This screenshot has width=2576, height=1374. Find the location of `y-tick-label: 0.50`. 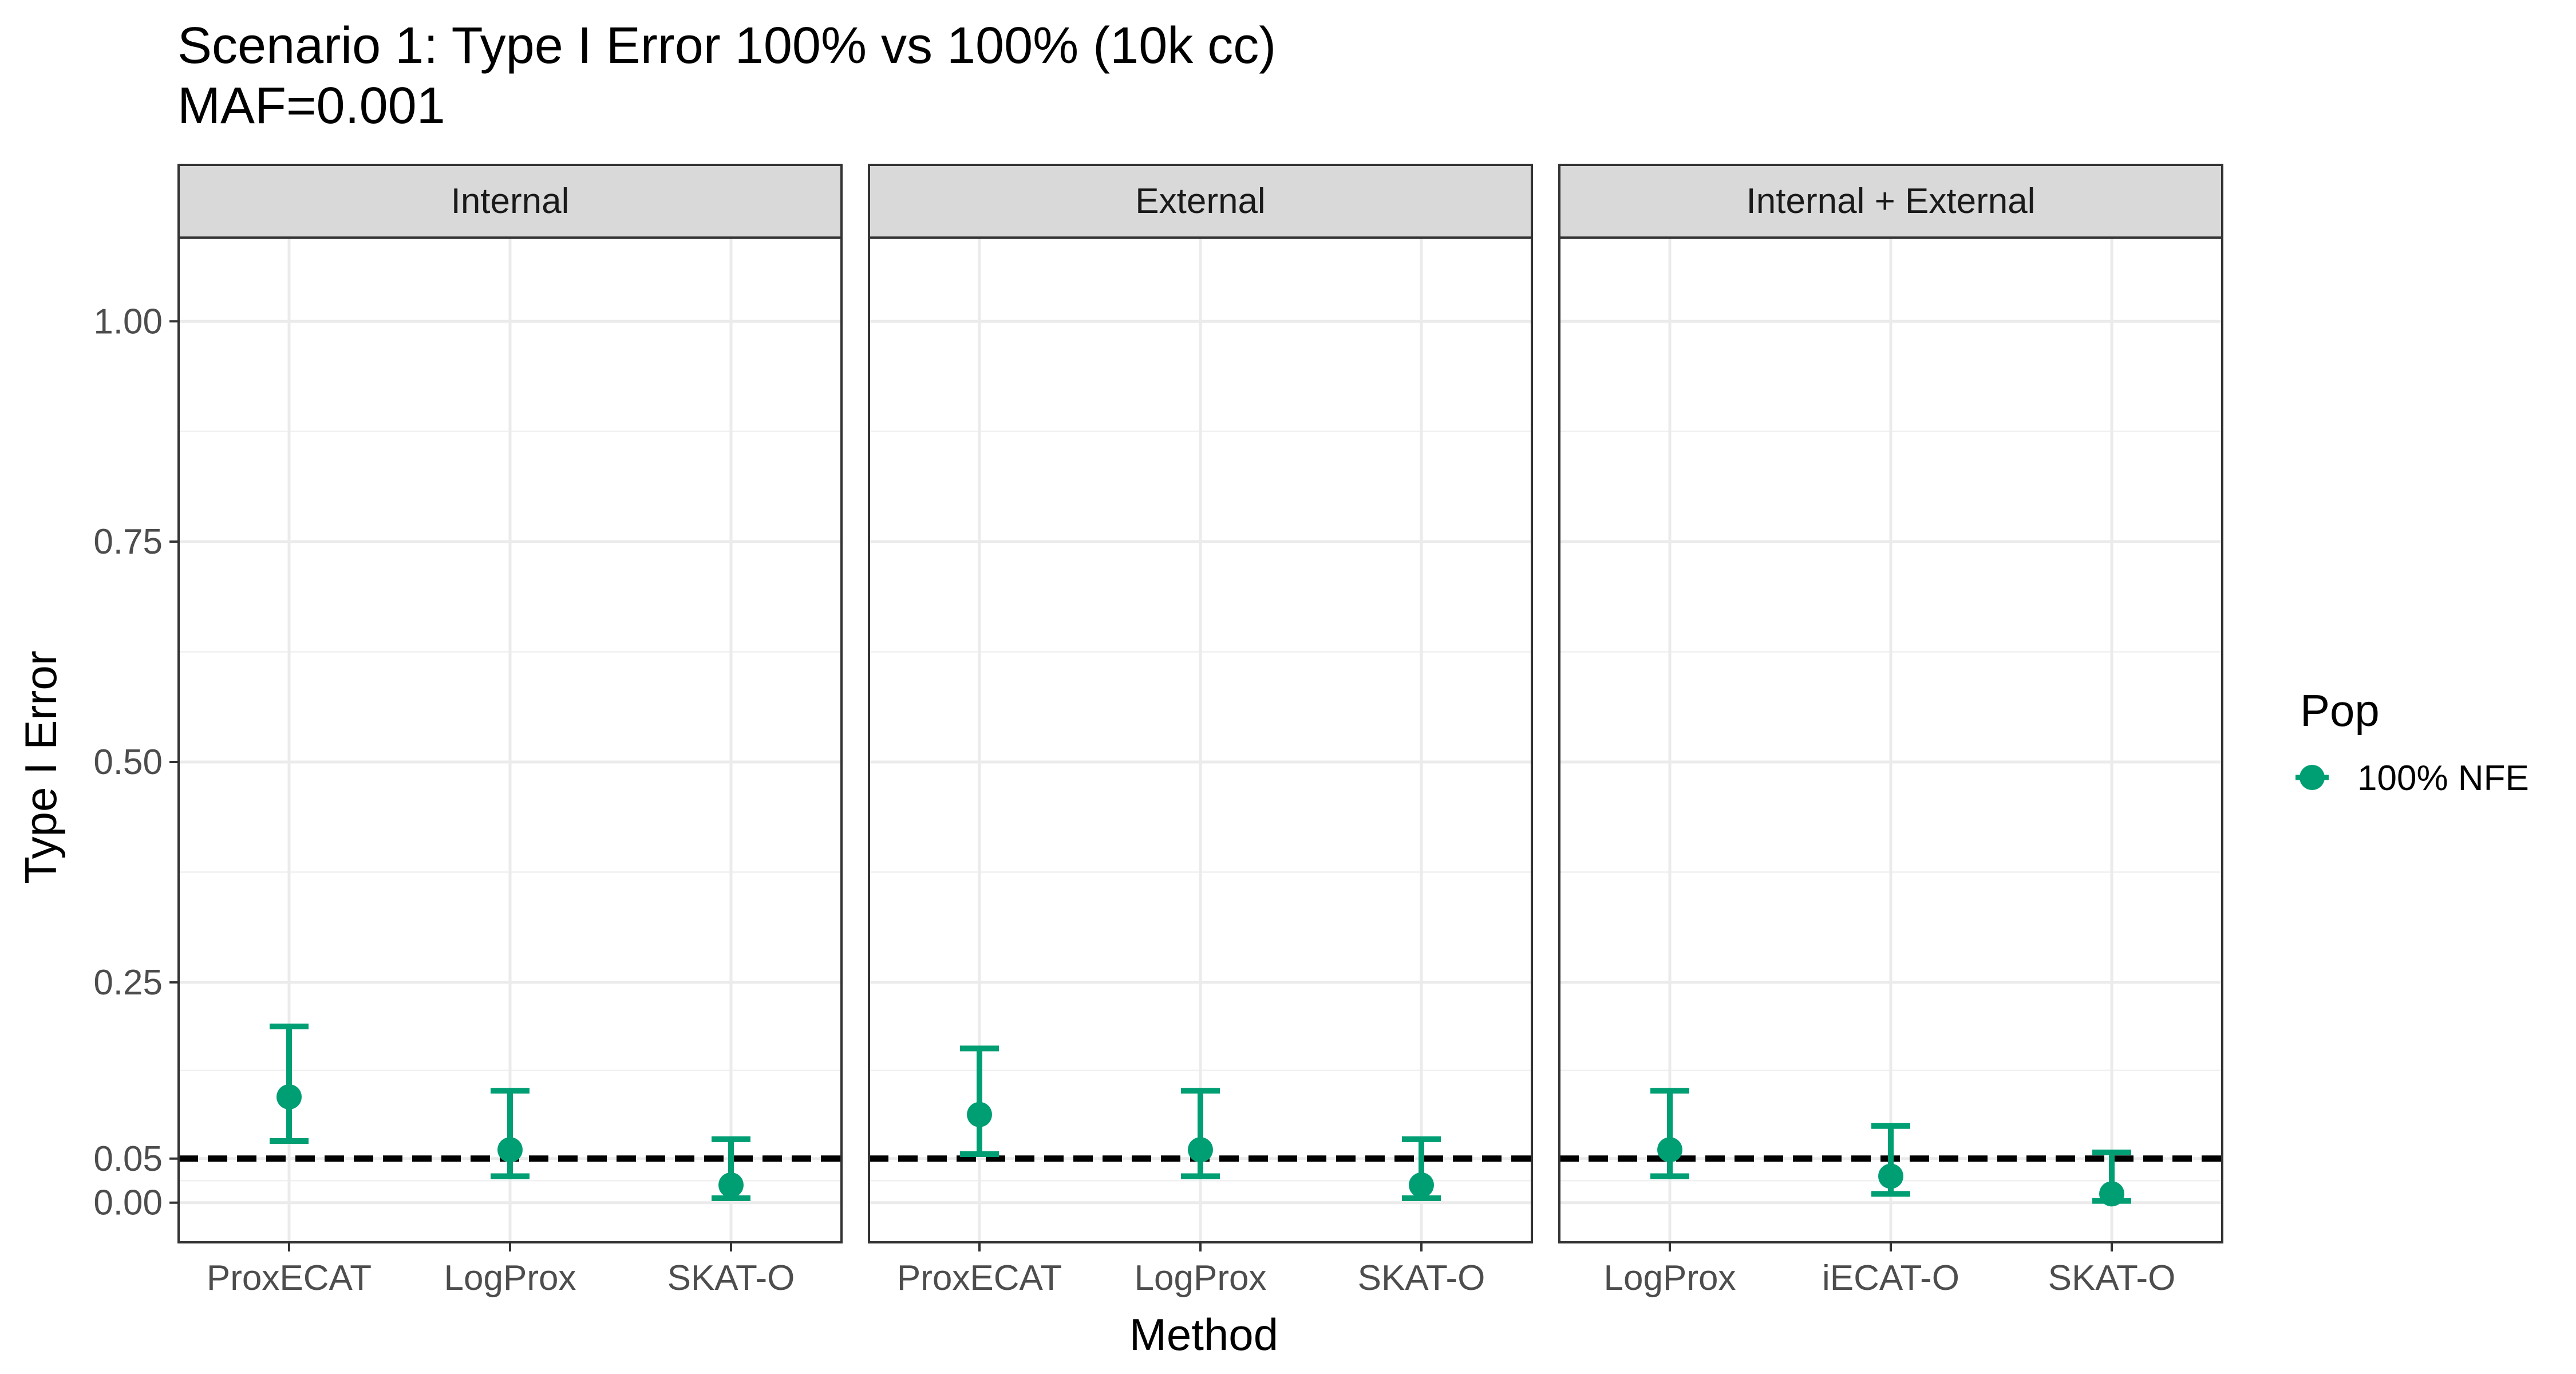

y-tick-label: 0.50 is located at coordinates (128, 762).